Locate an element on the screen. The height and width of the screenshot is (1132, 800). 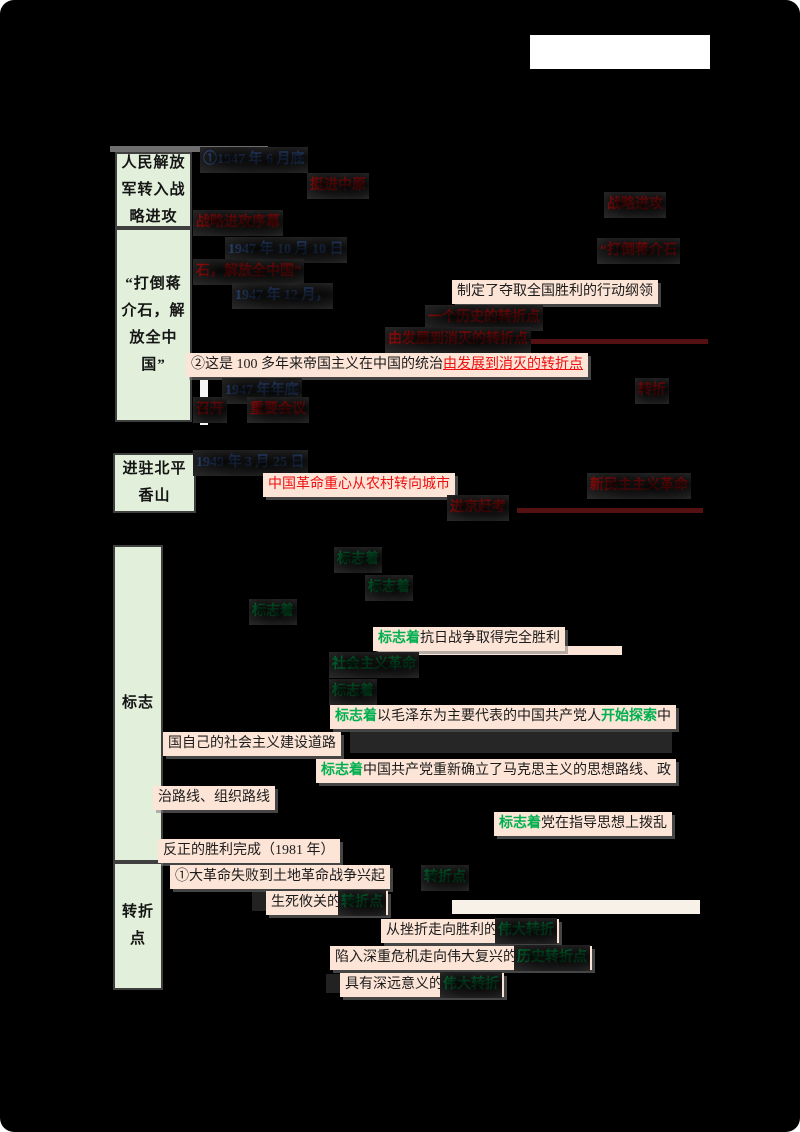
s5-pink-setback-to-victory: 从挫折走向胜利的伟大转折 is located at coordinates (470, 931).